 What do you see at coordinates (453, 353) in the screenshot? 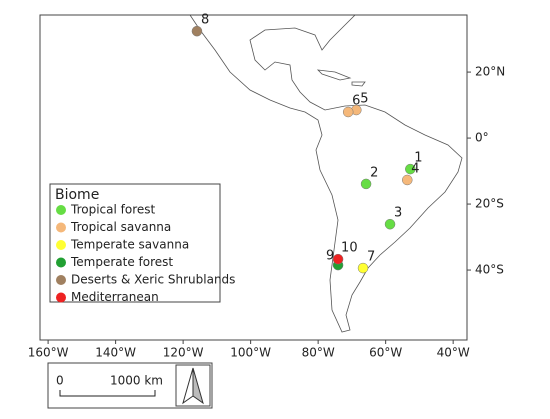
I see `x-tick-label: 40°W` at bounding box center [453, 353].